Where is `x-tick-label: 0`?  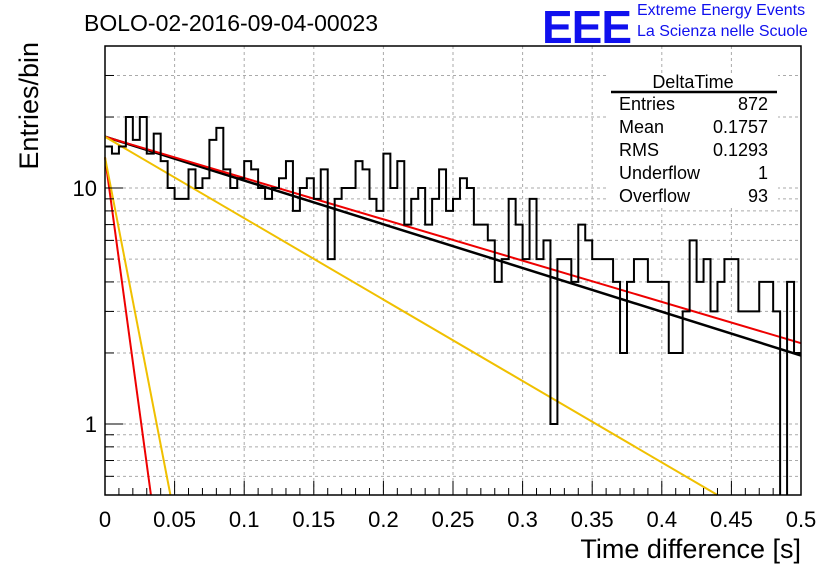
x-tick-label: 0 is located at coordinates (105, 519).